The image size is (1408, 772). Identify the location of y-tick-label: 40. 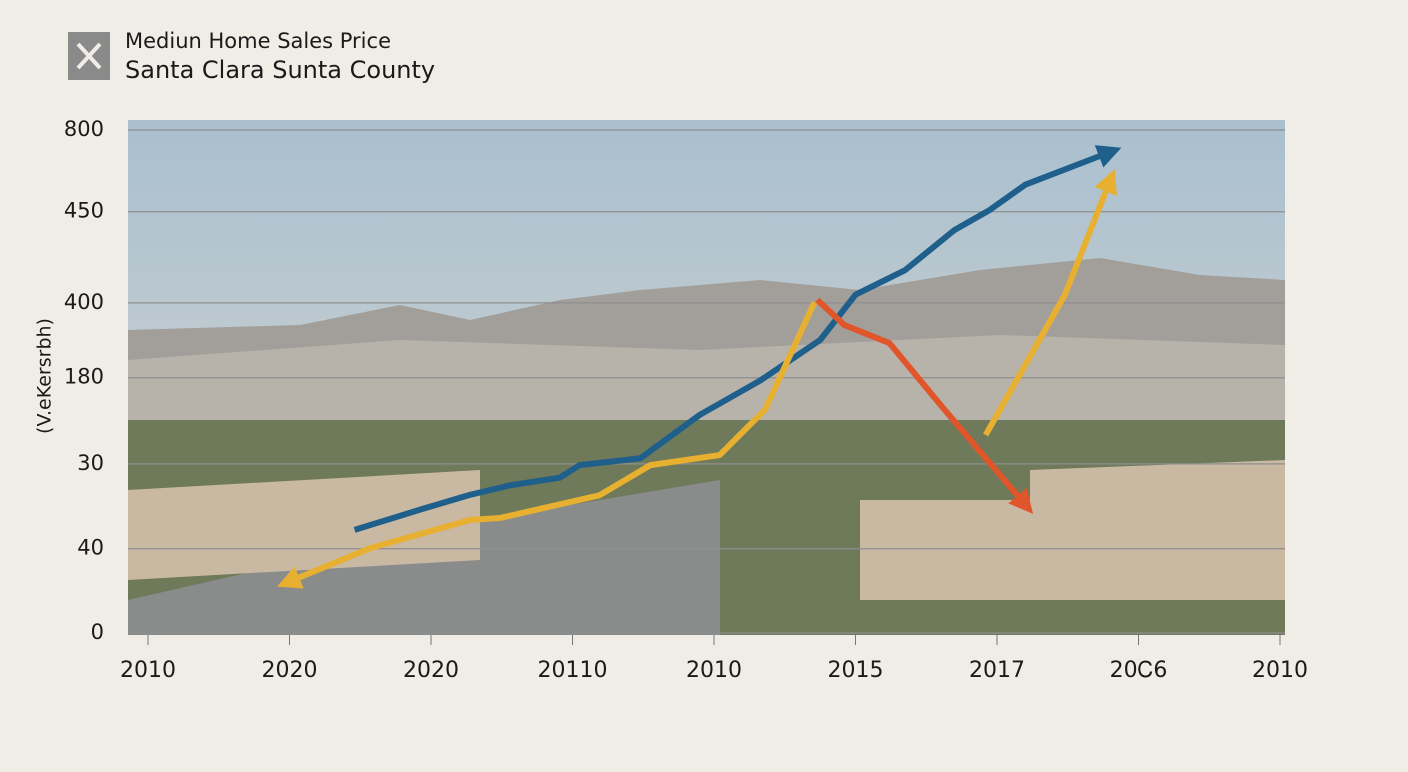
(90, 548).